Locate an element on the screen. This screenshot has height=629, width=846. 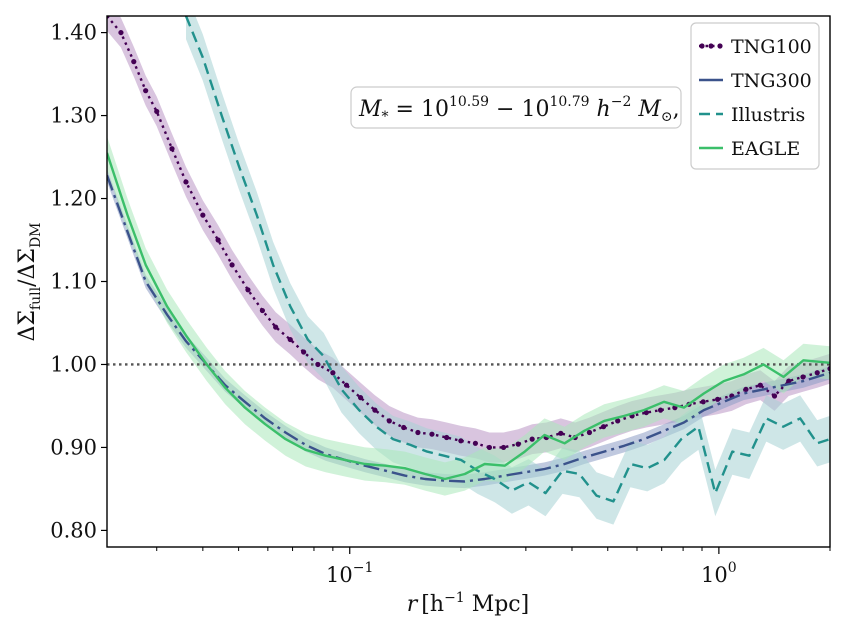
y-tick-label: 1.40 is located at coordinates (73, 33).